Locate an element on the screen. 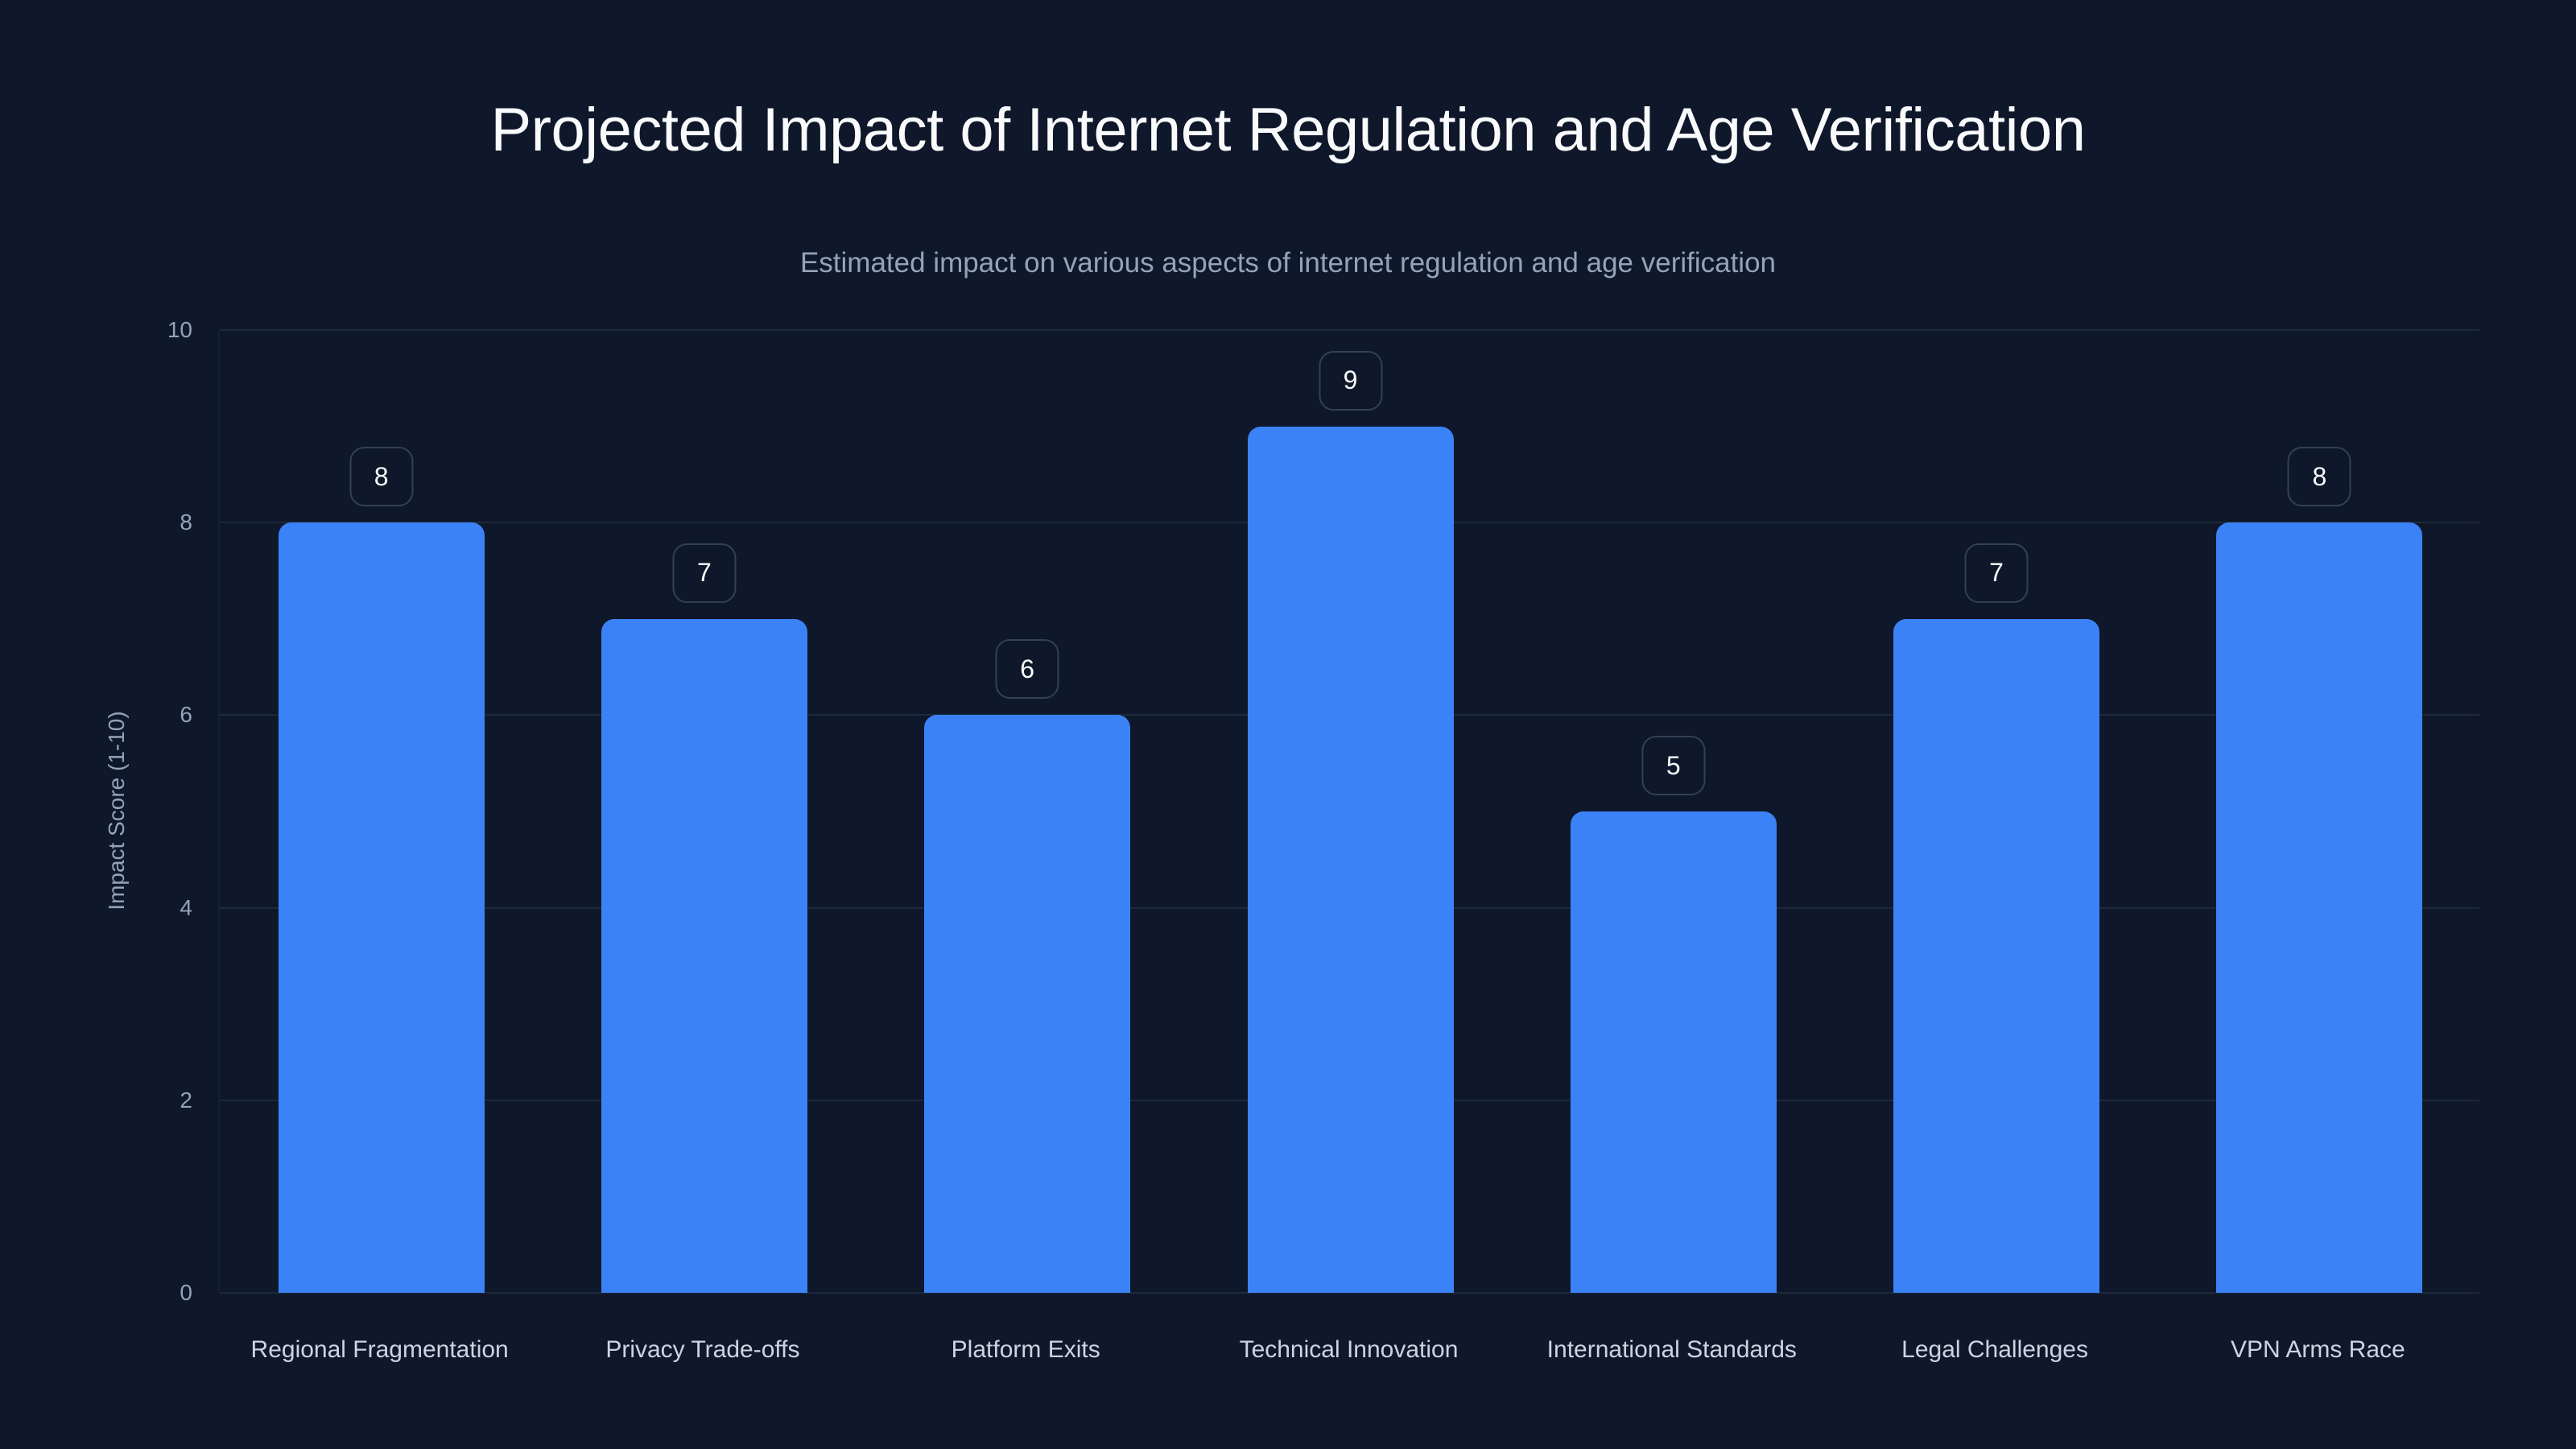  y-tick-label: 10 is located at coordinates (179, 329).